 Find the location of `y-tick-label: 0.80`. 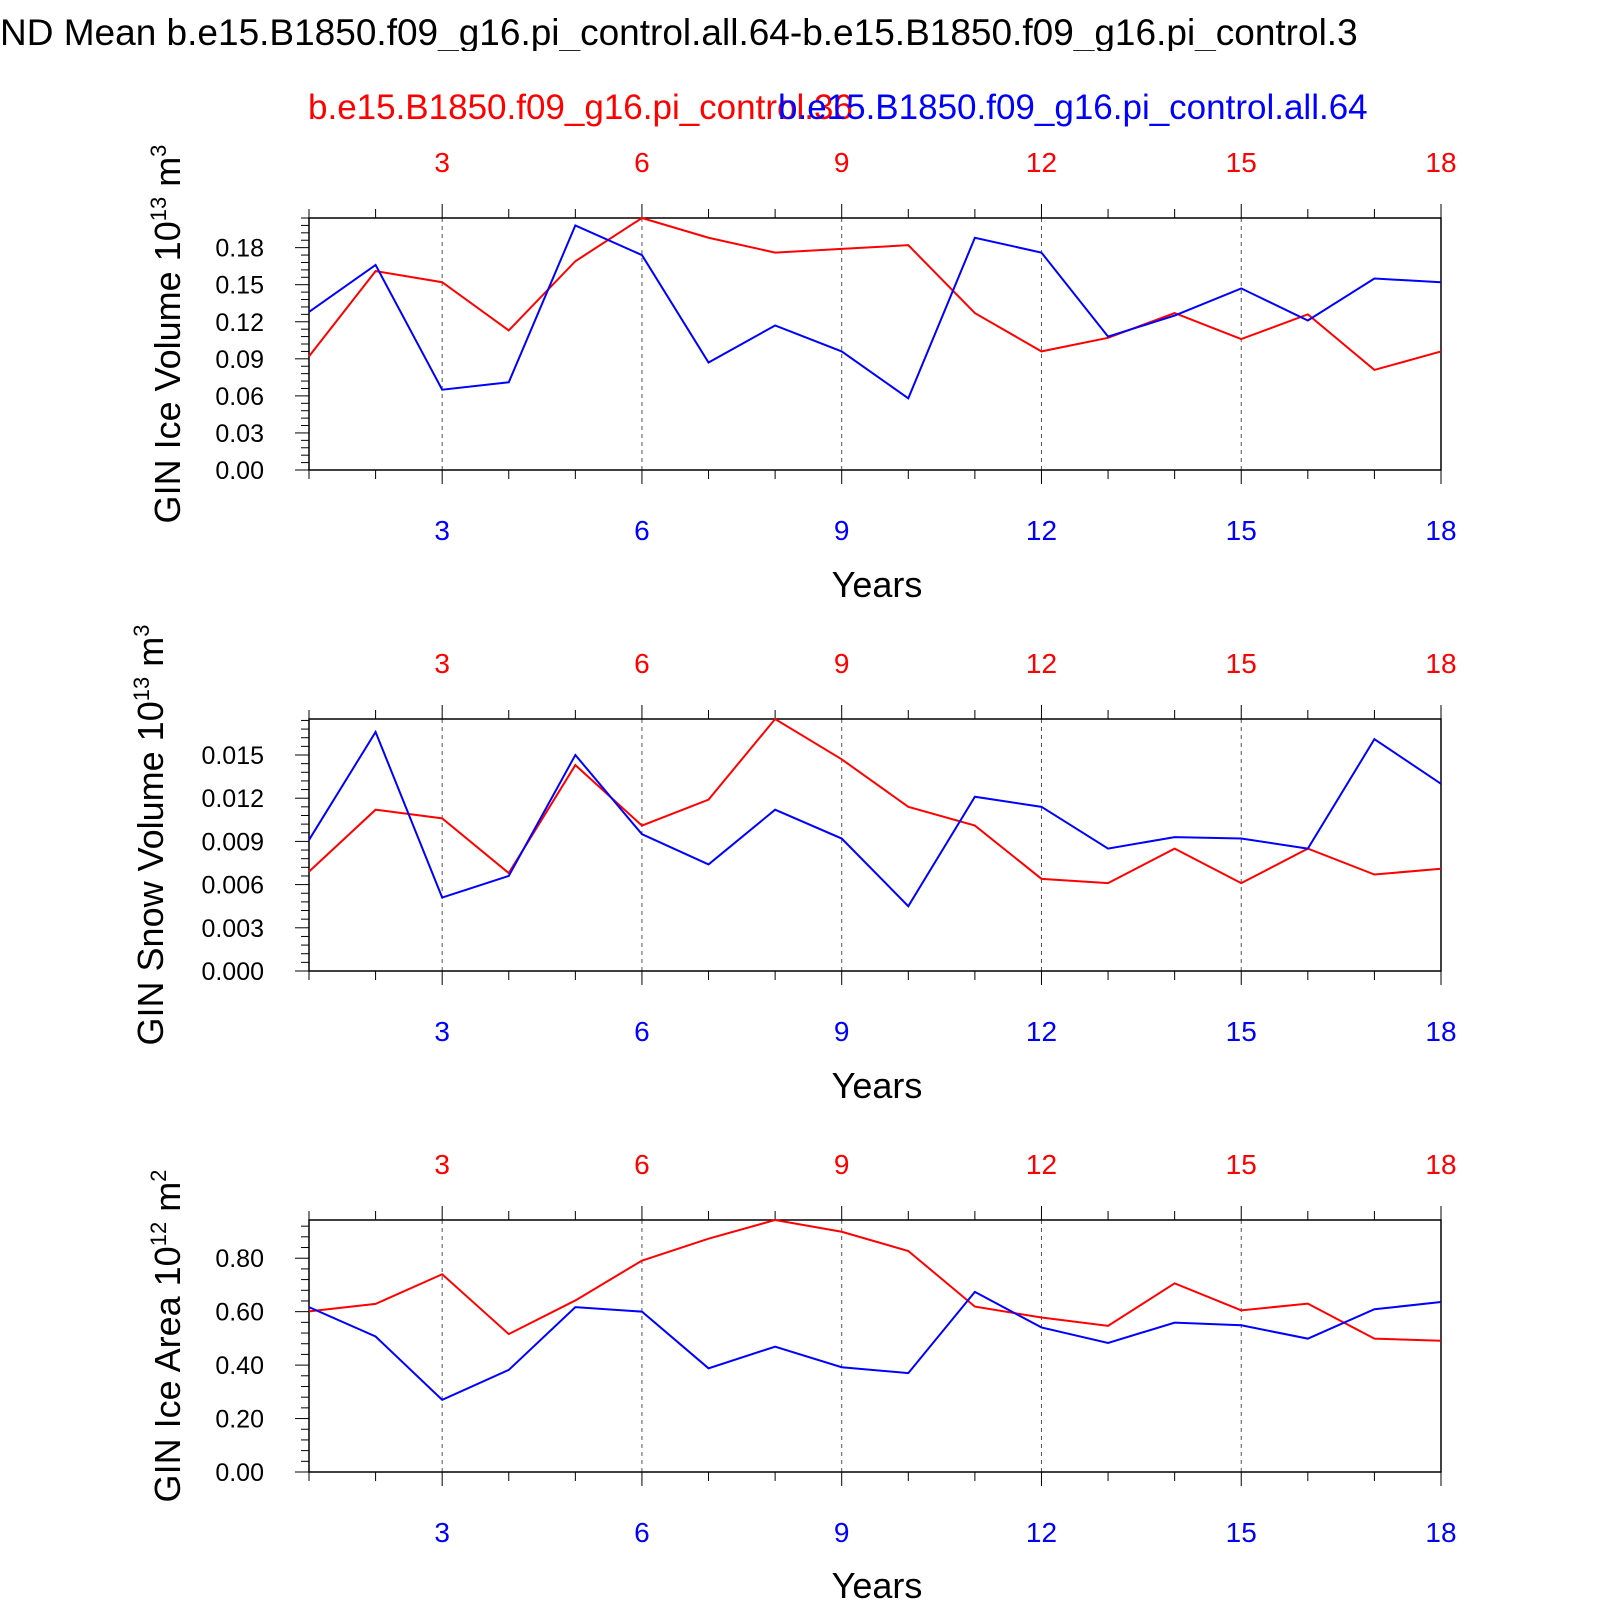

y-tick-label: 0.80 is located at coordinates (239, 1259).